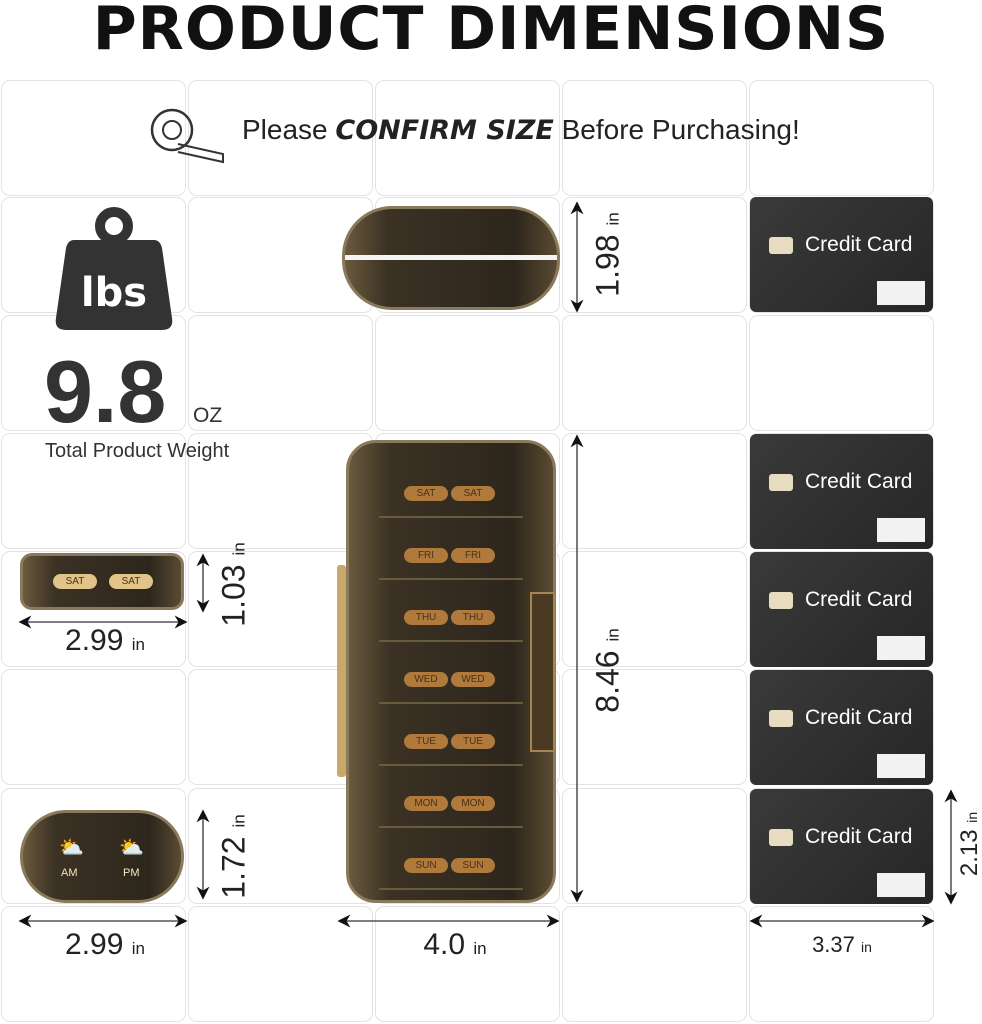  What do you see at coordinates (137, 451) in the screenshot?
I see `weight-label: Total Product Weight` at bounding box center [137, 451].